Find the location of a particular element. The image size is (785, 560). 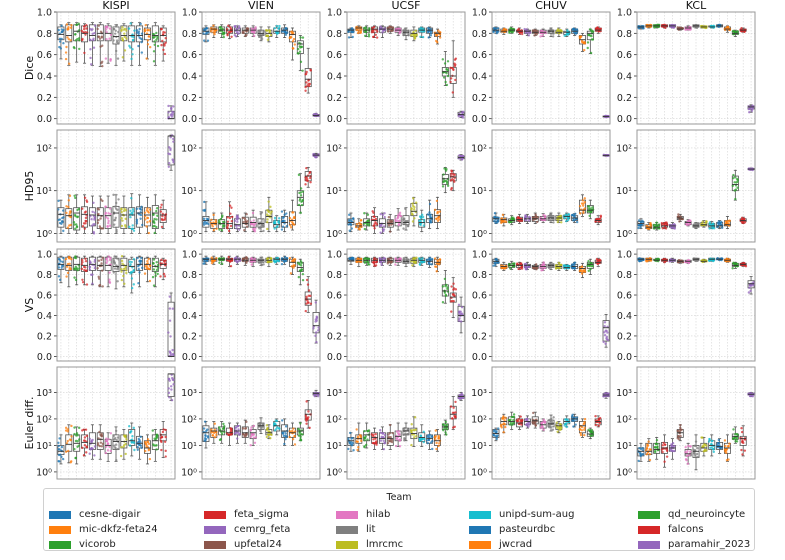

y-tick-label: 0.6 is located at coordinates (334, 296).